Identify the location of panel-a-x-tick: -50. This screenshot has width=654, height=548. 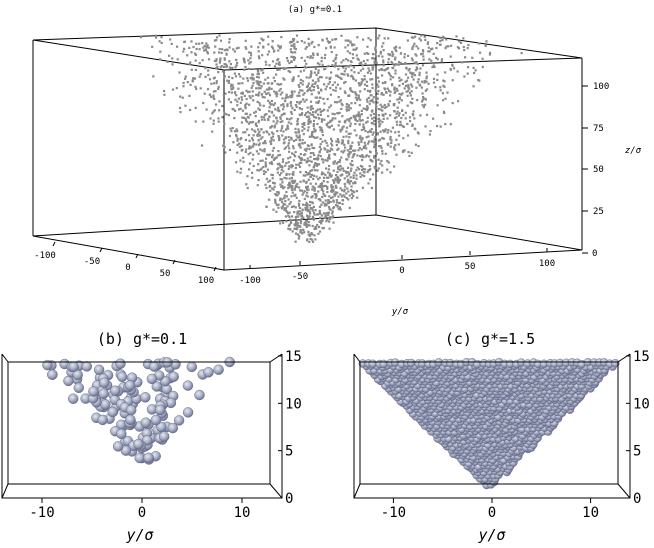
(92, 262).